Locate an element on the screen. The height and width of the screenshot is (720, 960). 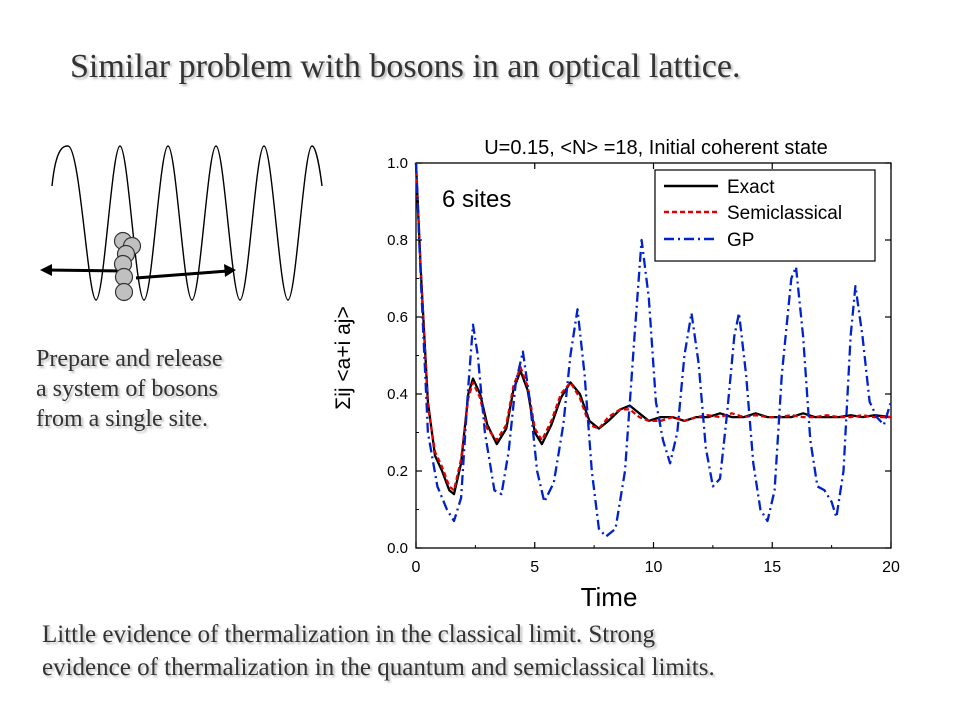
y-tick-label: 0.8 is located at coordinates (397, 240).